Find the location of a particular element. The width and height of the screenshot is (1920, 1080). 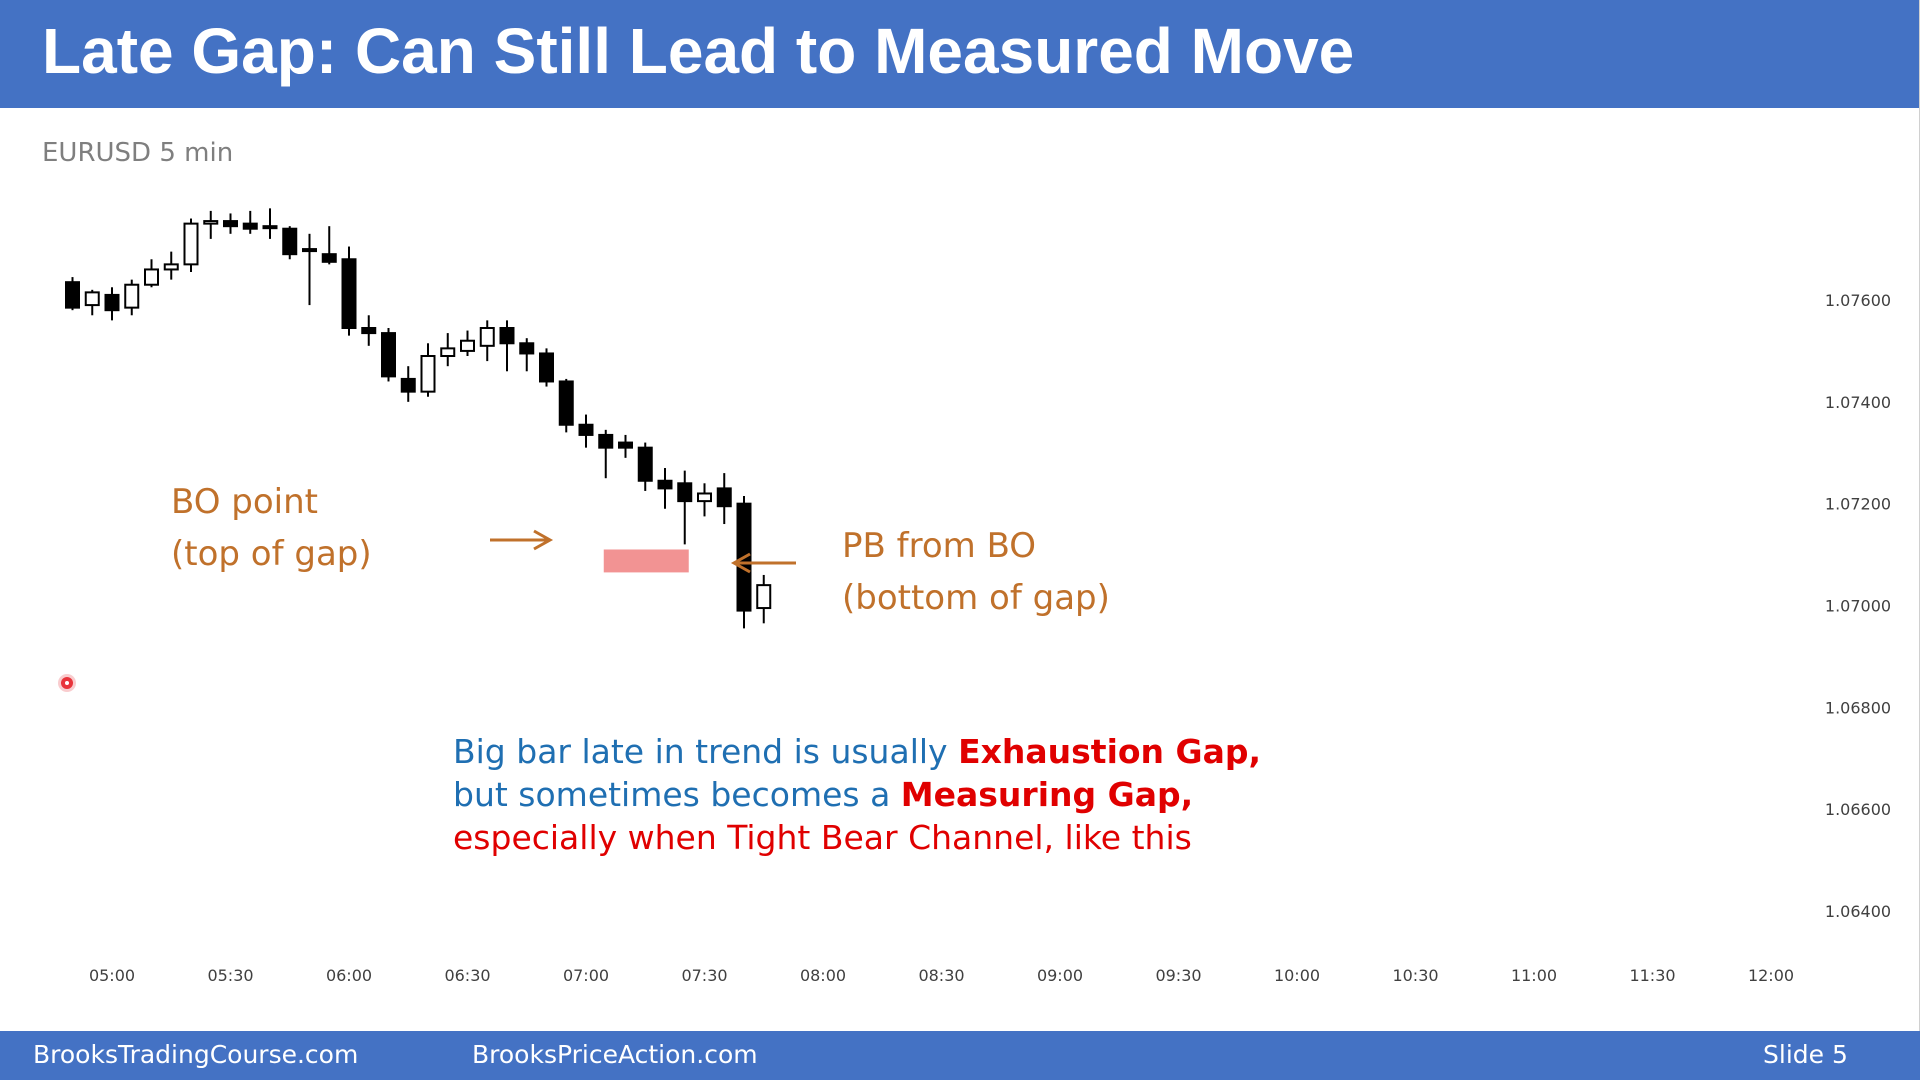

bo-point-annotation: BO point (top of gap) is located at coordinates (271, 528).